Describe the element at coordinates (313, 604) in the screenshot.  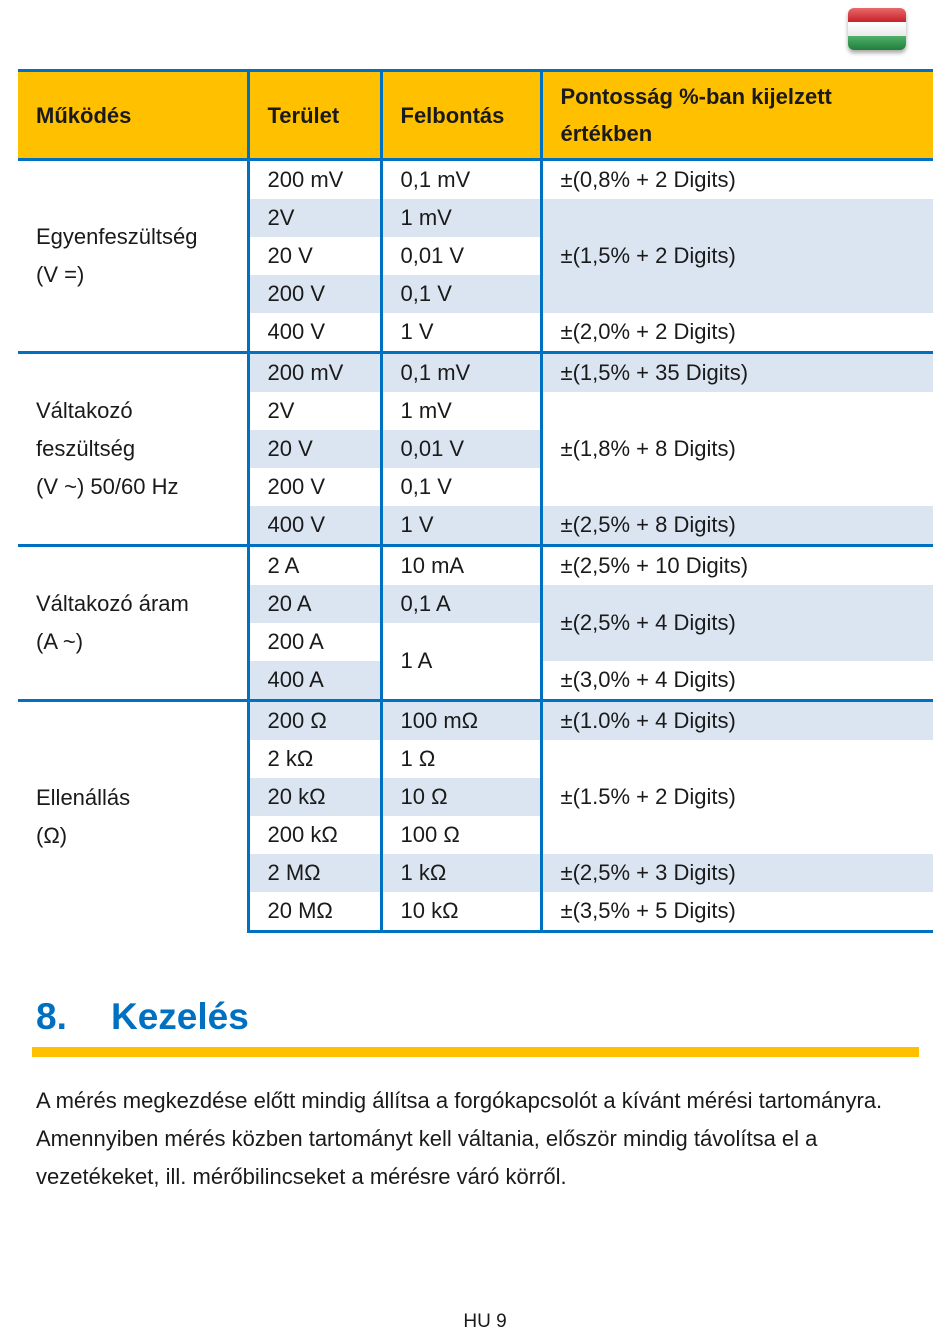
I see `range-cell: 20 A` at that location.